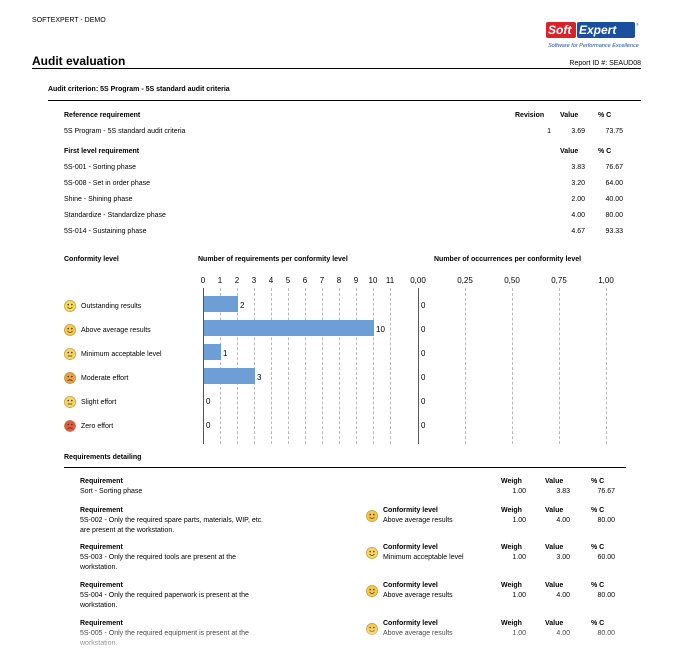  What do you see at coordinates (569, 151) in the screenshot?
I see `first-level-header-value: Value` at bounding box center [569, 151].